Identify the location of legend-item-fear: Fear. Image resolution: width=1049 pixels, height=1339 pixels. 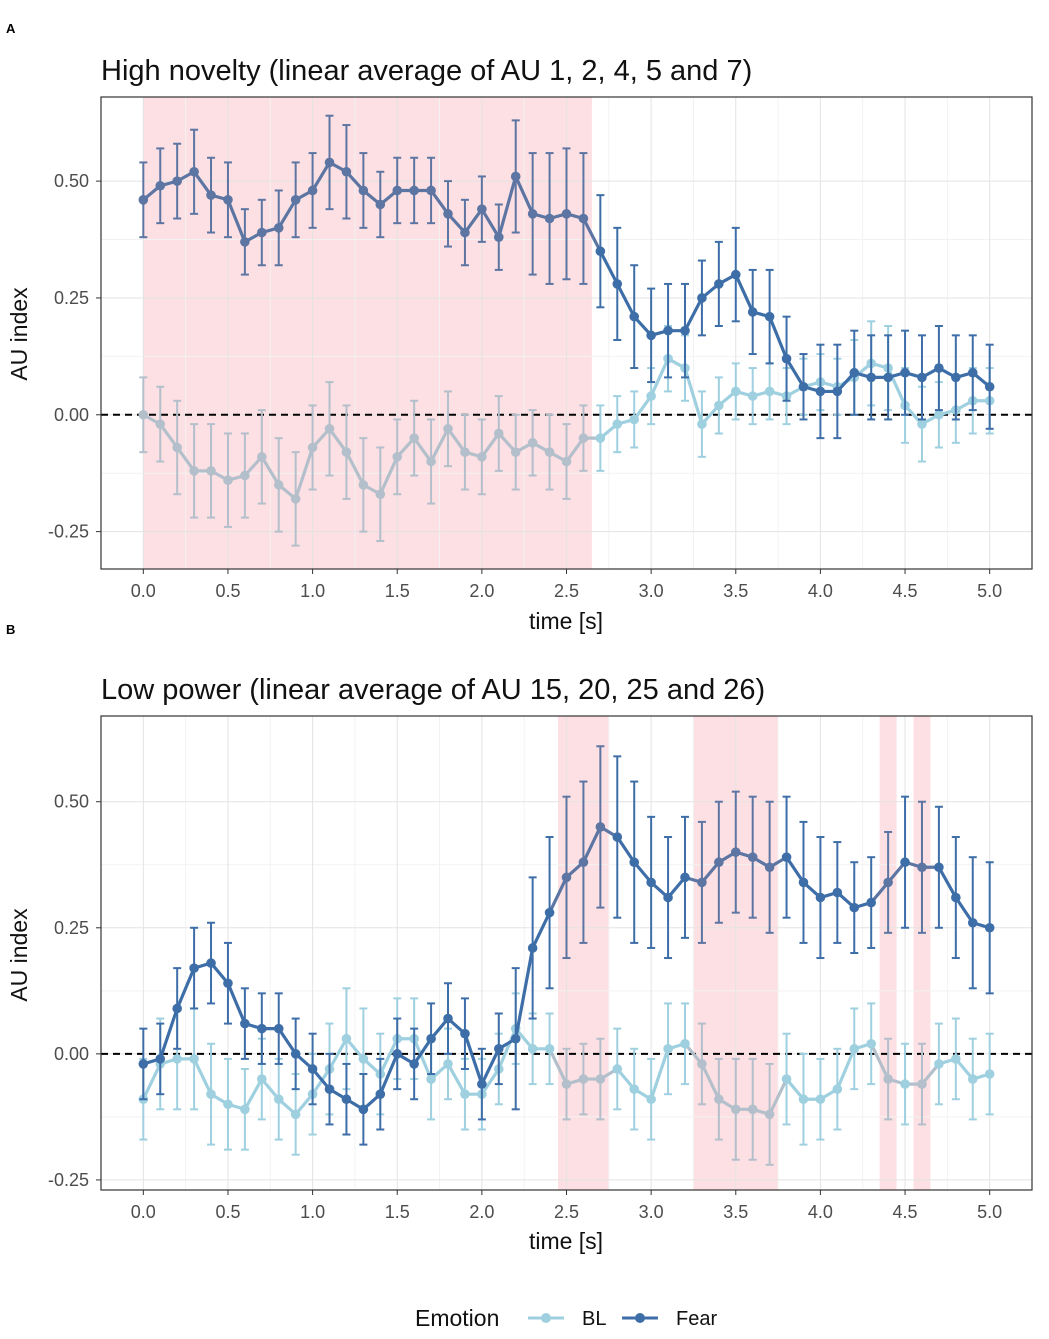
(669, 1319).